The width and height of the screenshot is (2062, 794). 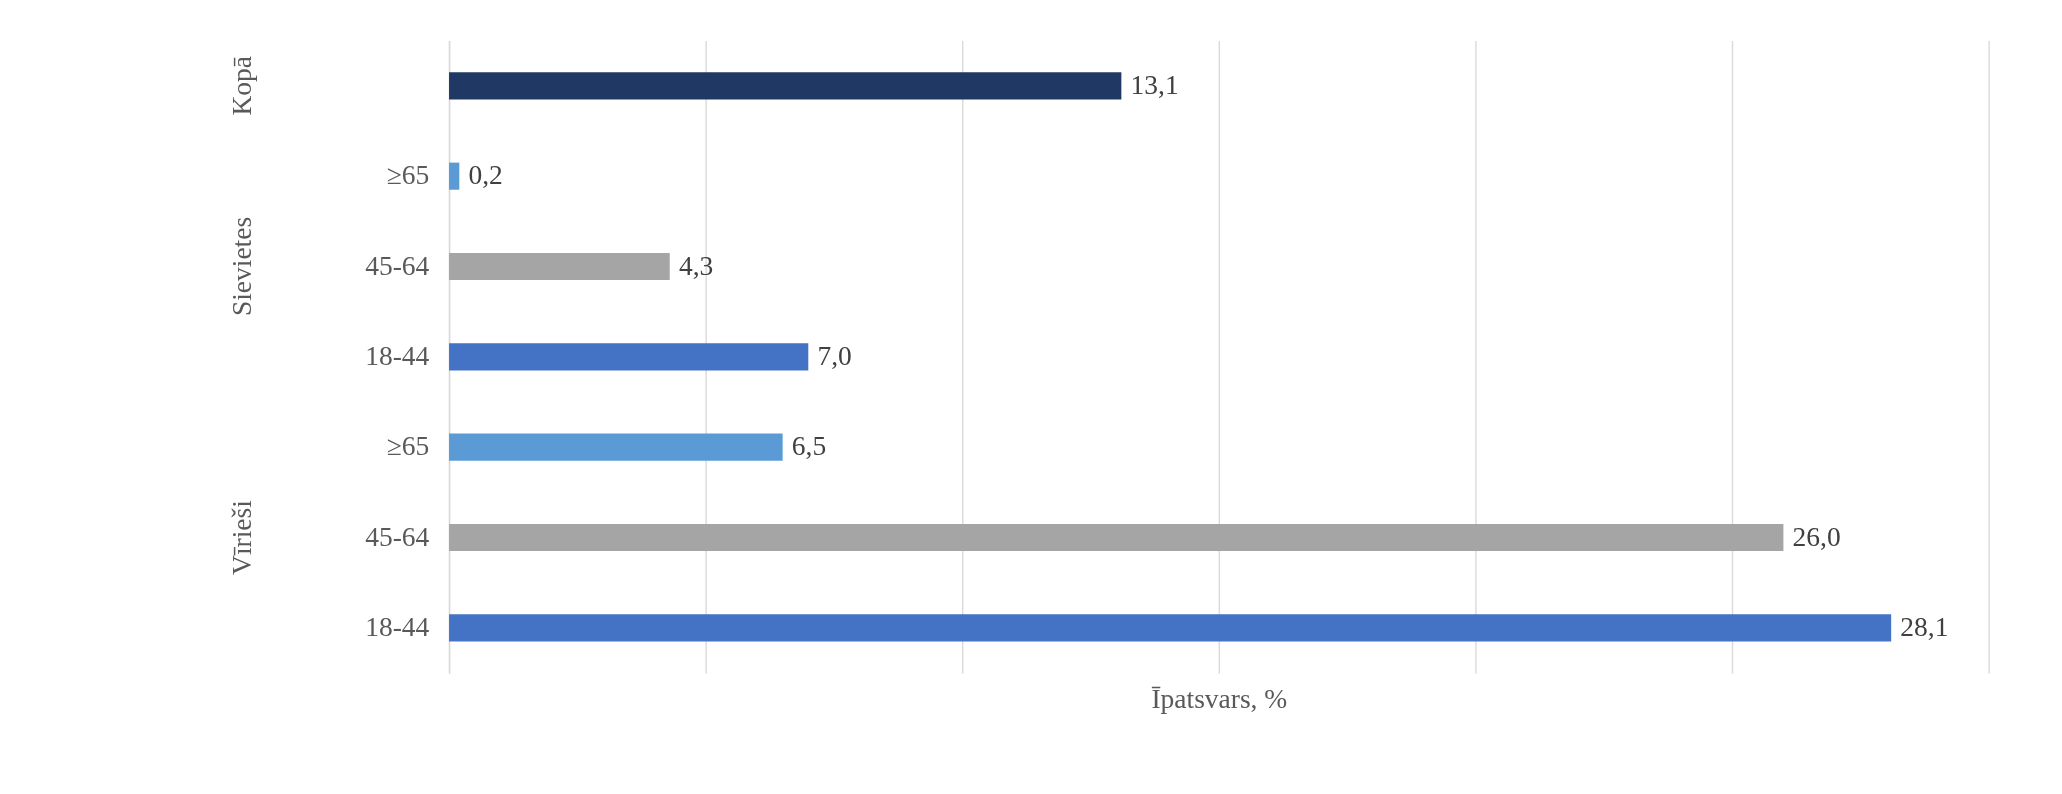 I want to click on data-label: 7,0, so click(x=834, y=356).